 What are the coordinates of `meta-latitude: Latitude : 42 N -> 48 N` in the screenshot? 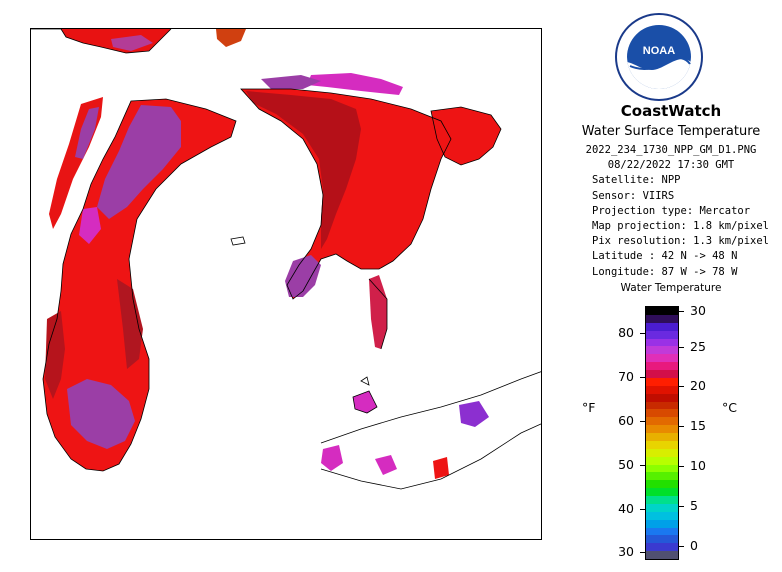 It's located at (665, 256).